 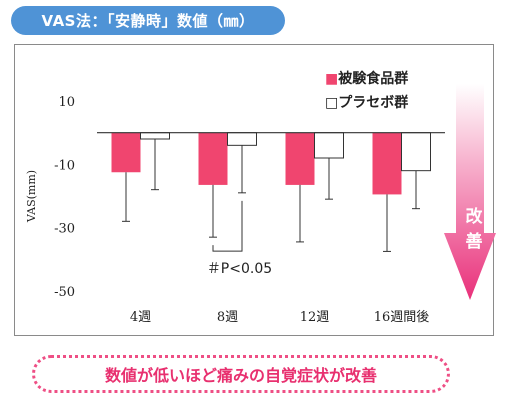 I want to click on x-tick-label-3: 16週間後, so click(x=402, y=317).